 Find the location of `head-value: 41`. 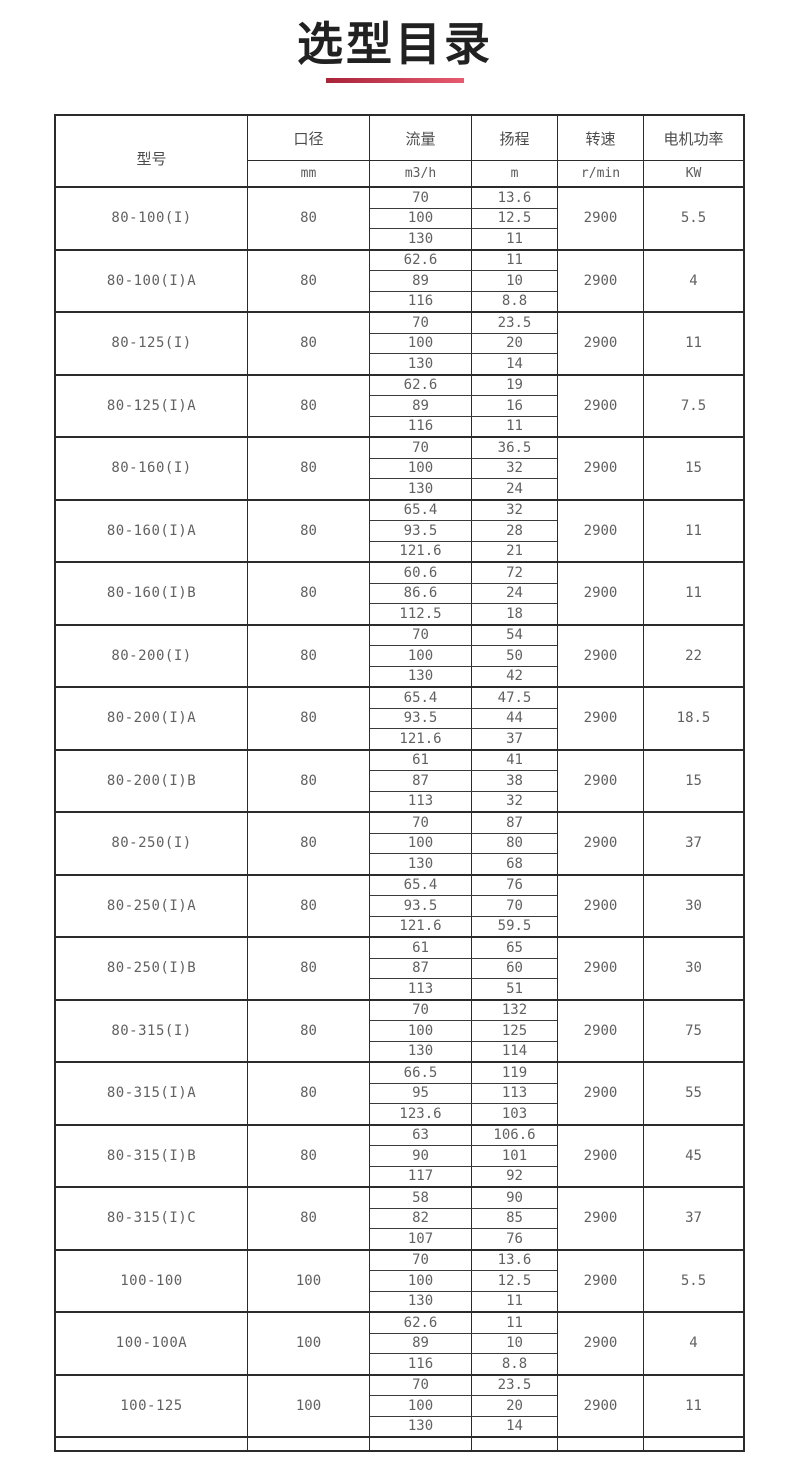

head-value: 41 is located at coordinates (514, 760).